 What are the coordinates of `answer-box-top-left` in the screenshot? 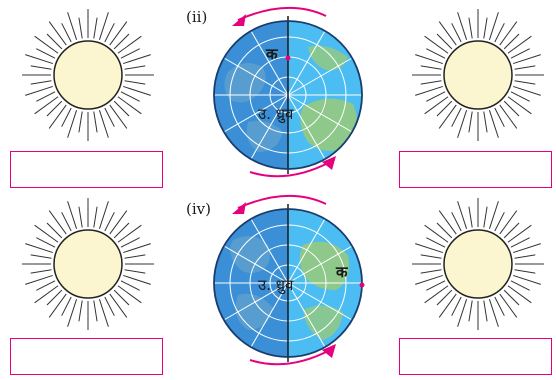 It's located at (86, 169).